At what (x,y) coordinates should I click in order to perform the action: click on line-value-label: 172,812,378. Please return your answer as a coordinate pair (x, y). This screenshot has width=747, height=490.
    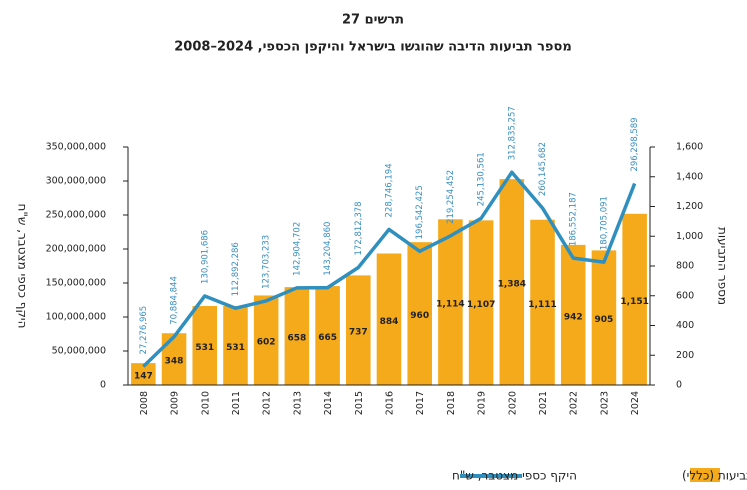
    Looking at the image, I should click on (359, 228).